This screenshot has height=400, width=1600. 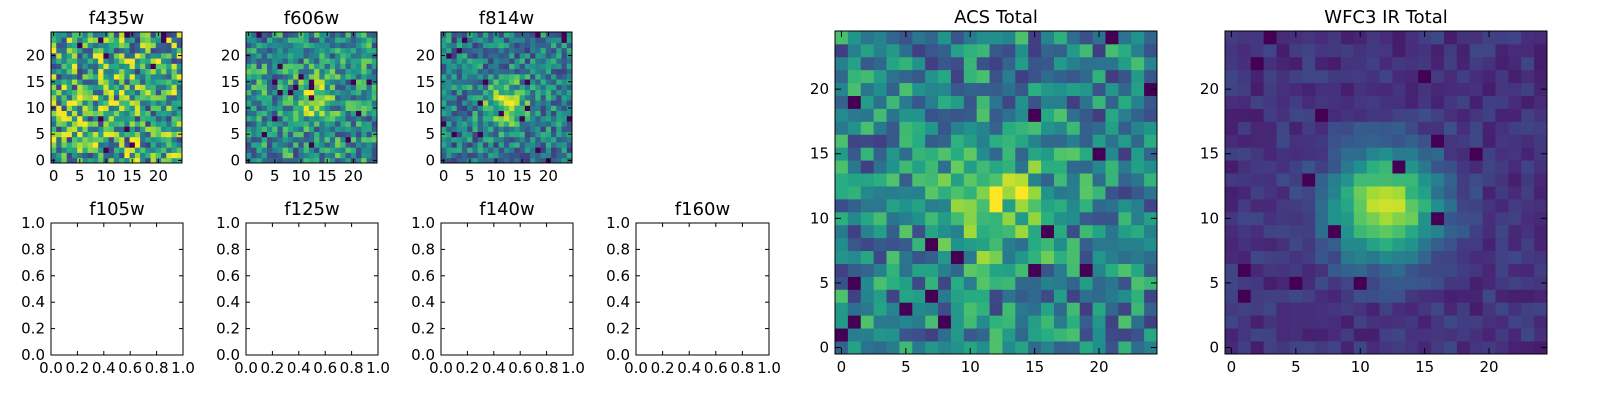 I want to click on y-tick-label: 0.2, so click(x=423, y=329).